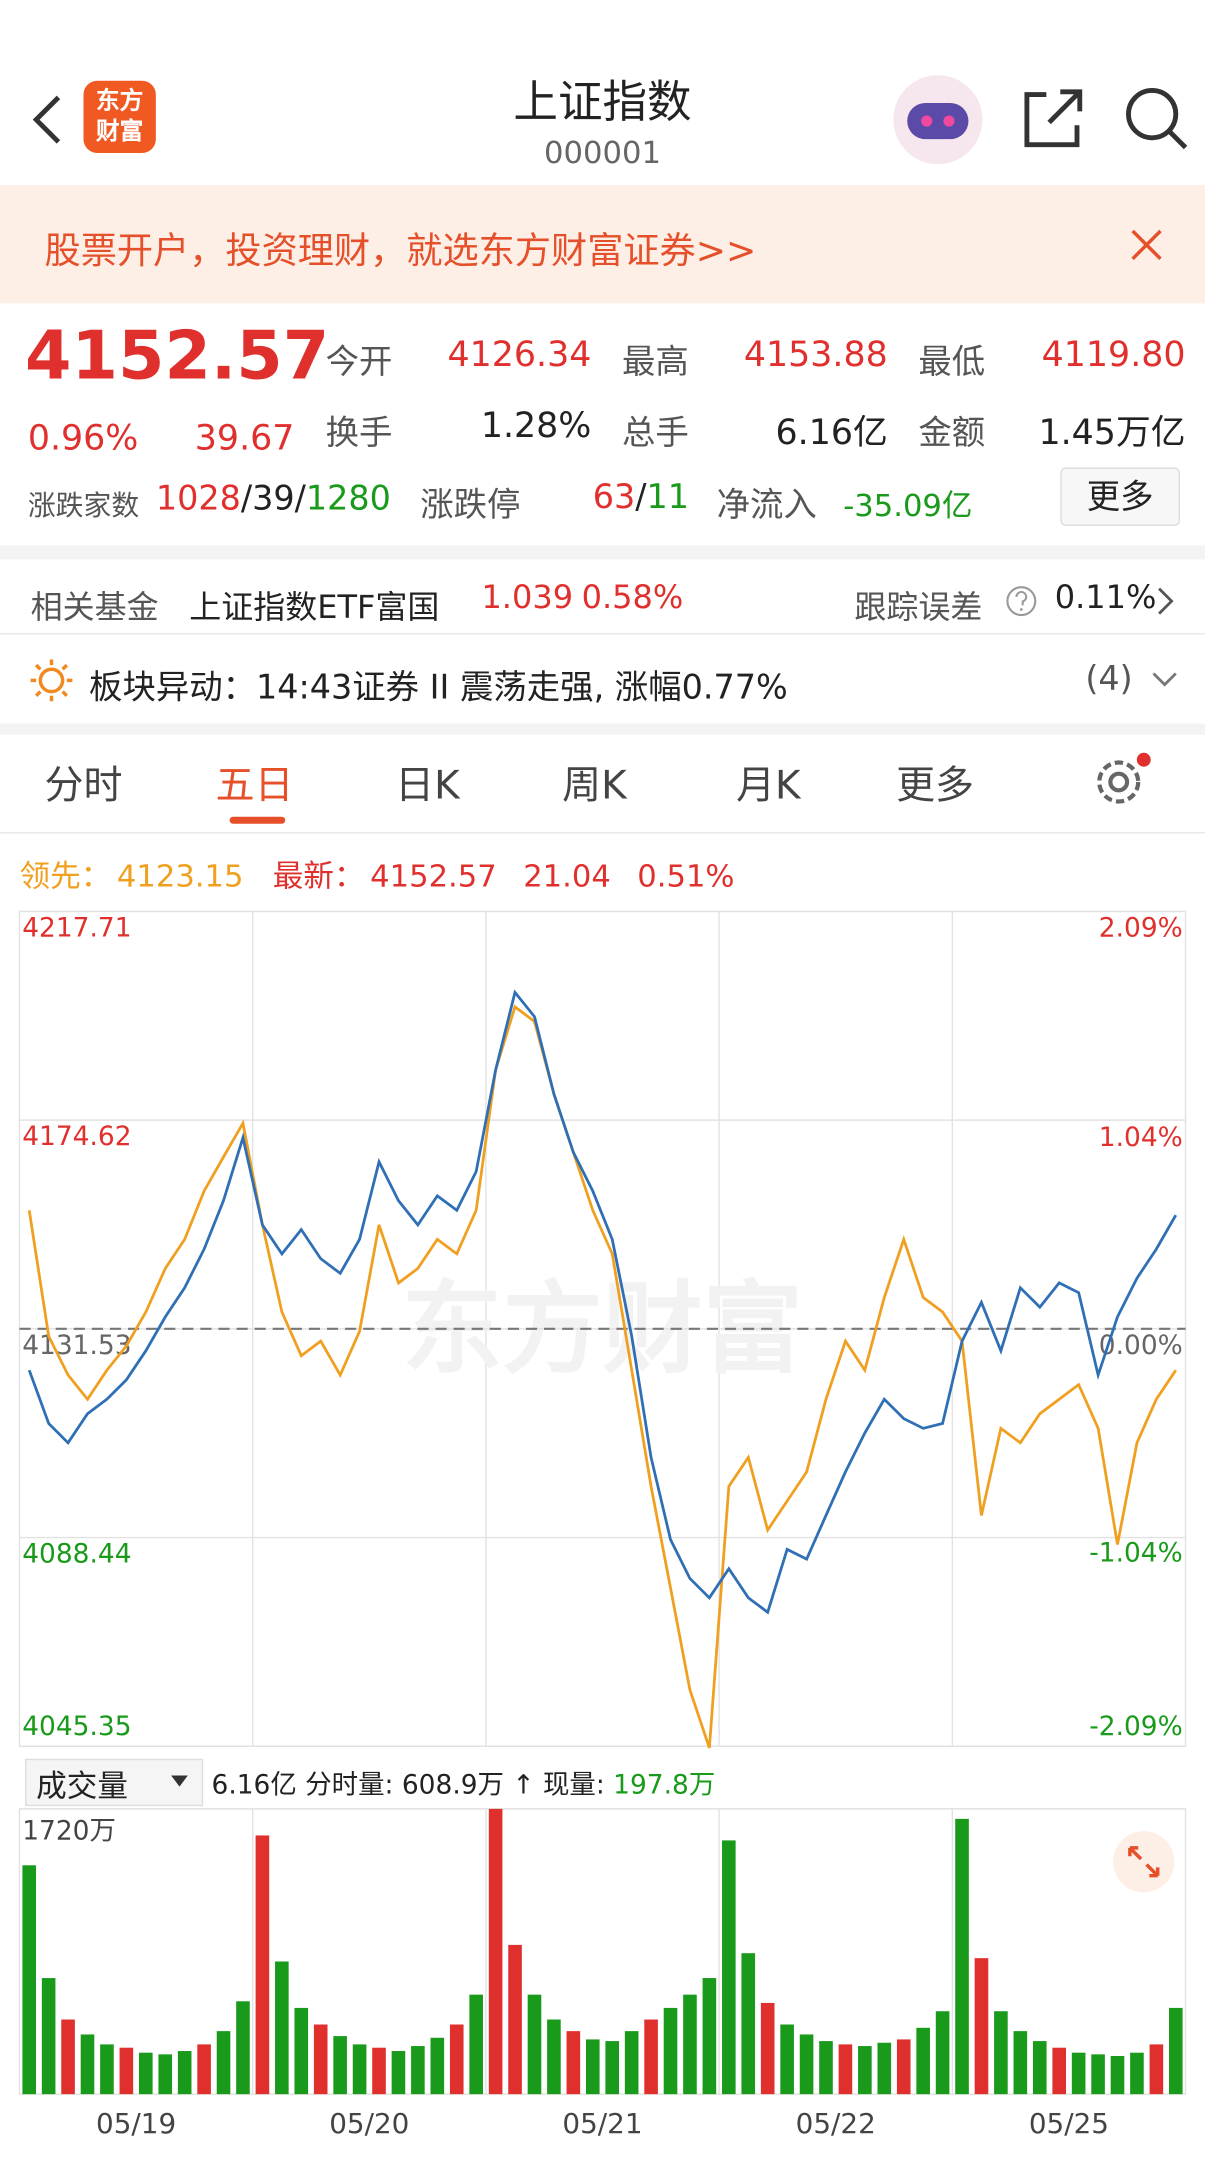  Describe the element at coordinates (614, 497) in the screenshot. I see `limit-part: 63` at that location.